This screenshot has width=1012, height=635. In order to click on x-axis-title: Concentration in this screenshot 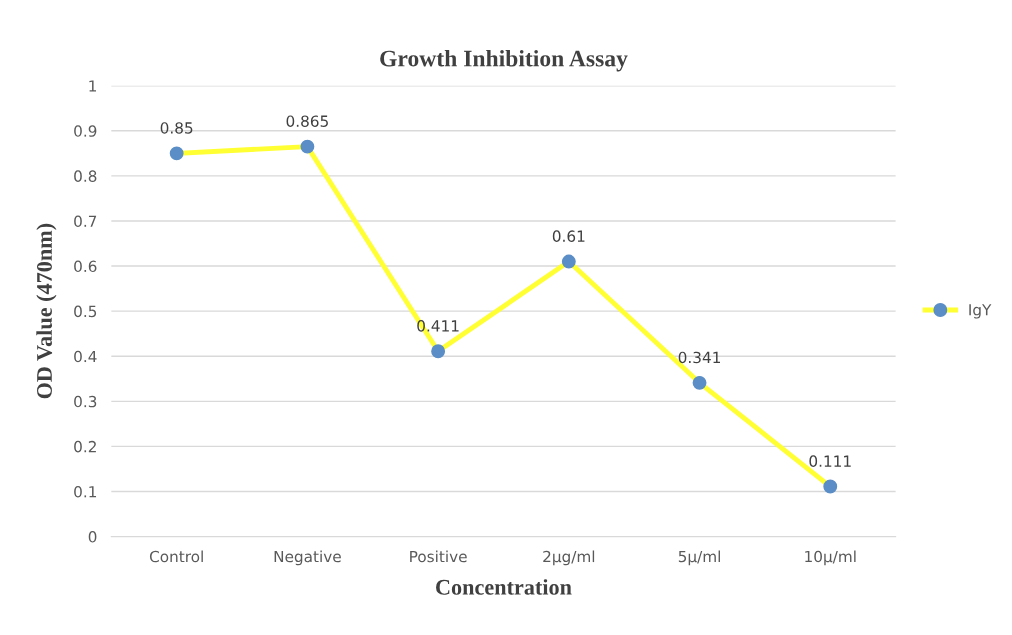, I will do `click(504, 587)`.